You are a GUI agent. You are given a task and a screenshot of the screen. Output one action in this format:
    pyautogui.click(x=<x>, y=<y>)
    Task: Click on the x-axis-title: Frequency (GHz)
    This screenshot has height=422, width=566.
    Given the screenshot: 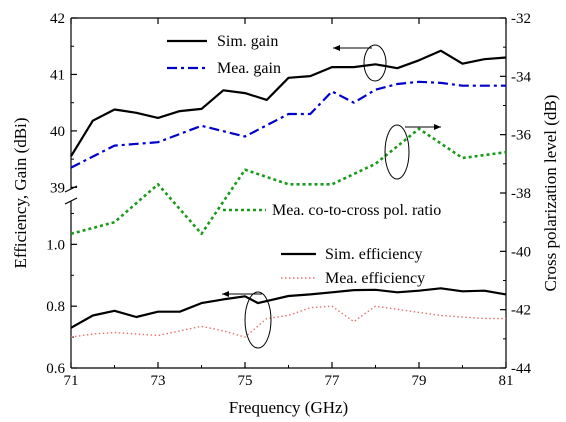 What is the action you would take?
    pyautogui.click(x=288, y=407)
    